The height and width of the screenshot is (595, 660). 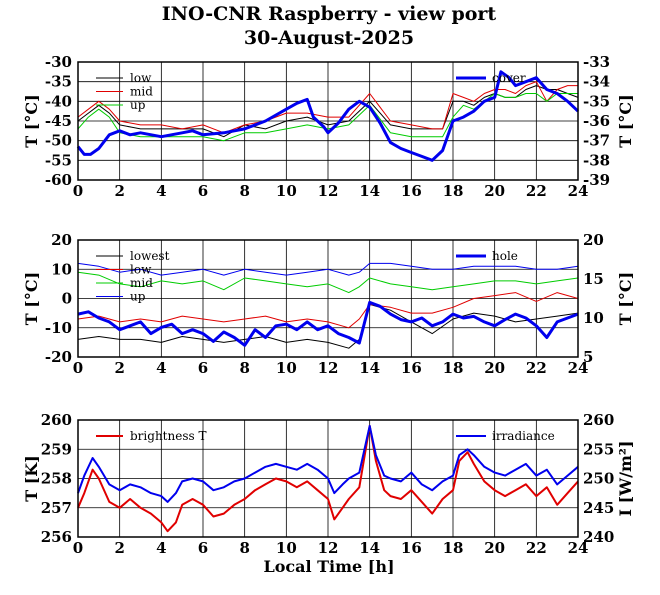 I want to click on y-axis-label-right: I [W/m²], so click(x=625, y=479).